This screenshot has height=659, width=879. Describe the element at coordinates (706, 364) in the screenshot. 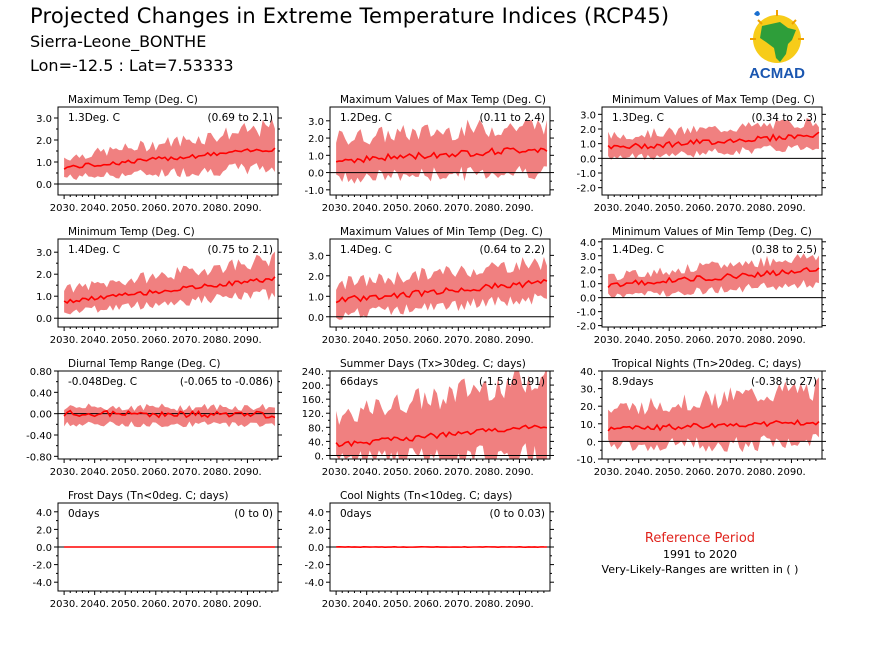

I see `chart-title: Tropical Nights (Tn>20deg. C; days)` at that location.